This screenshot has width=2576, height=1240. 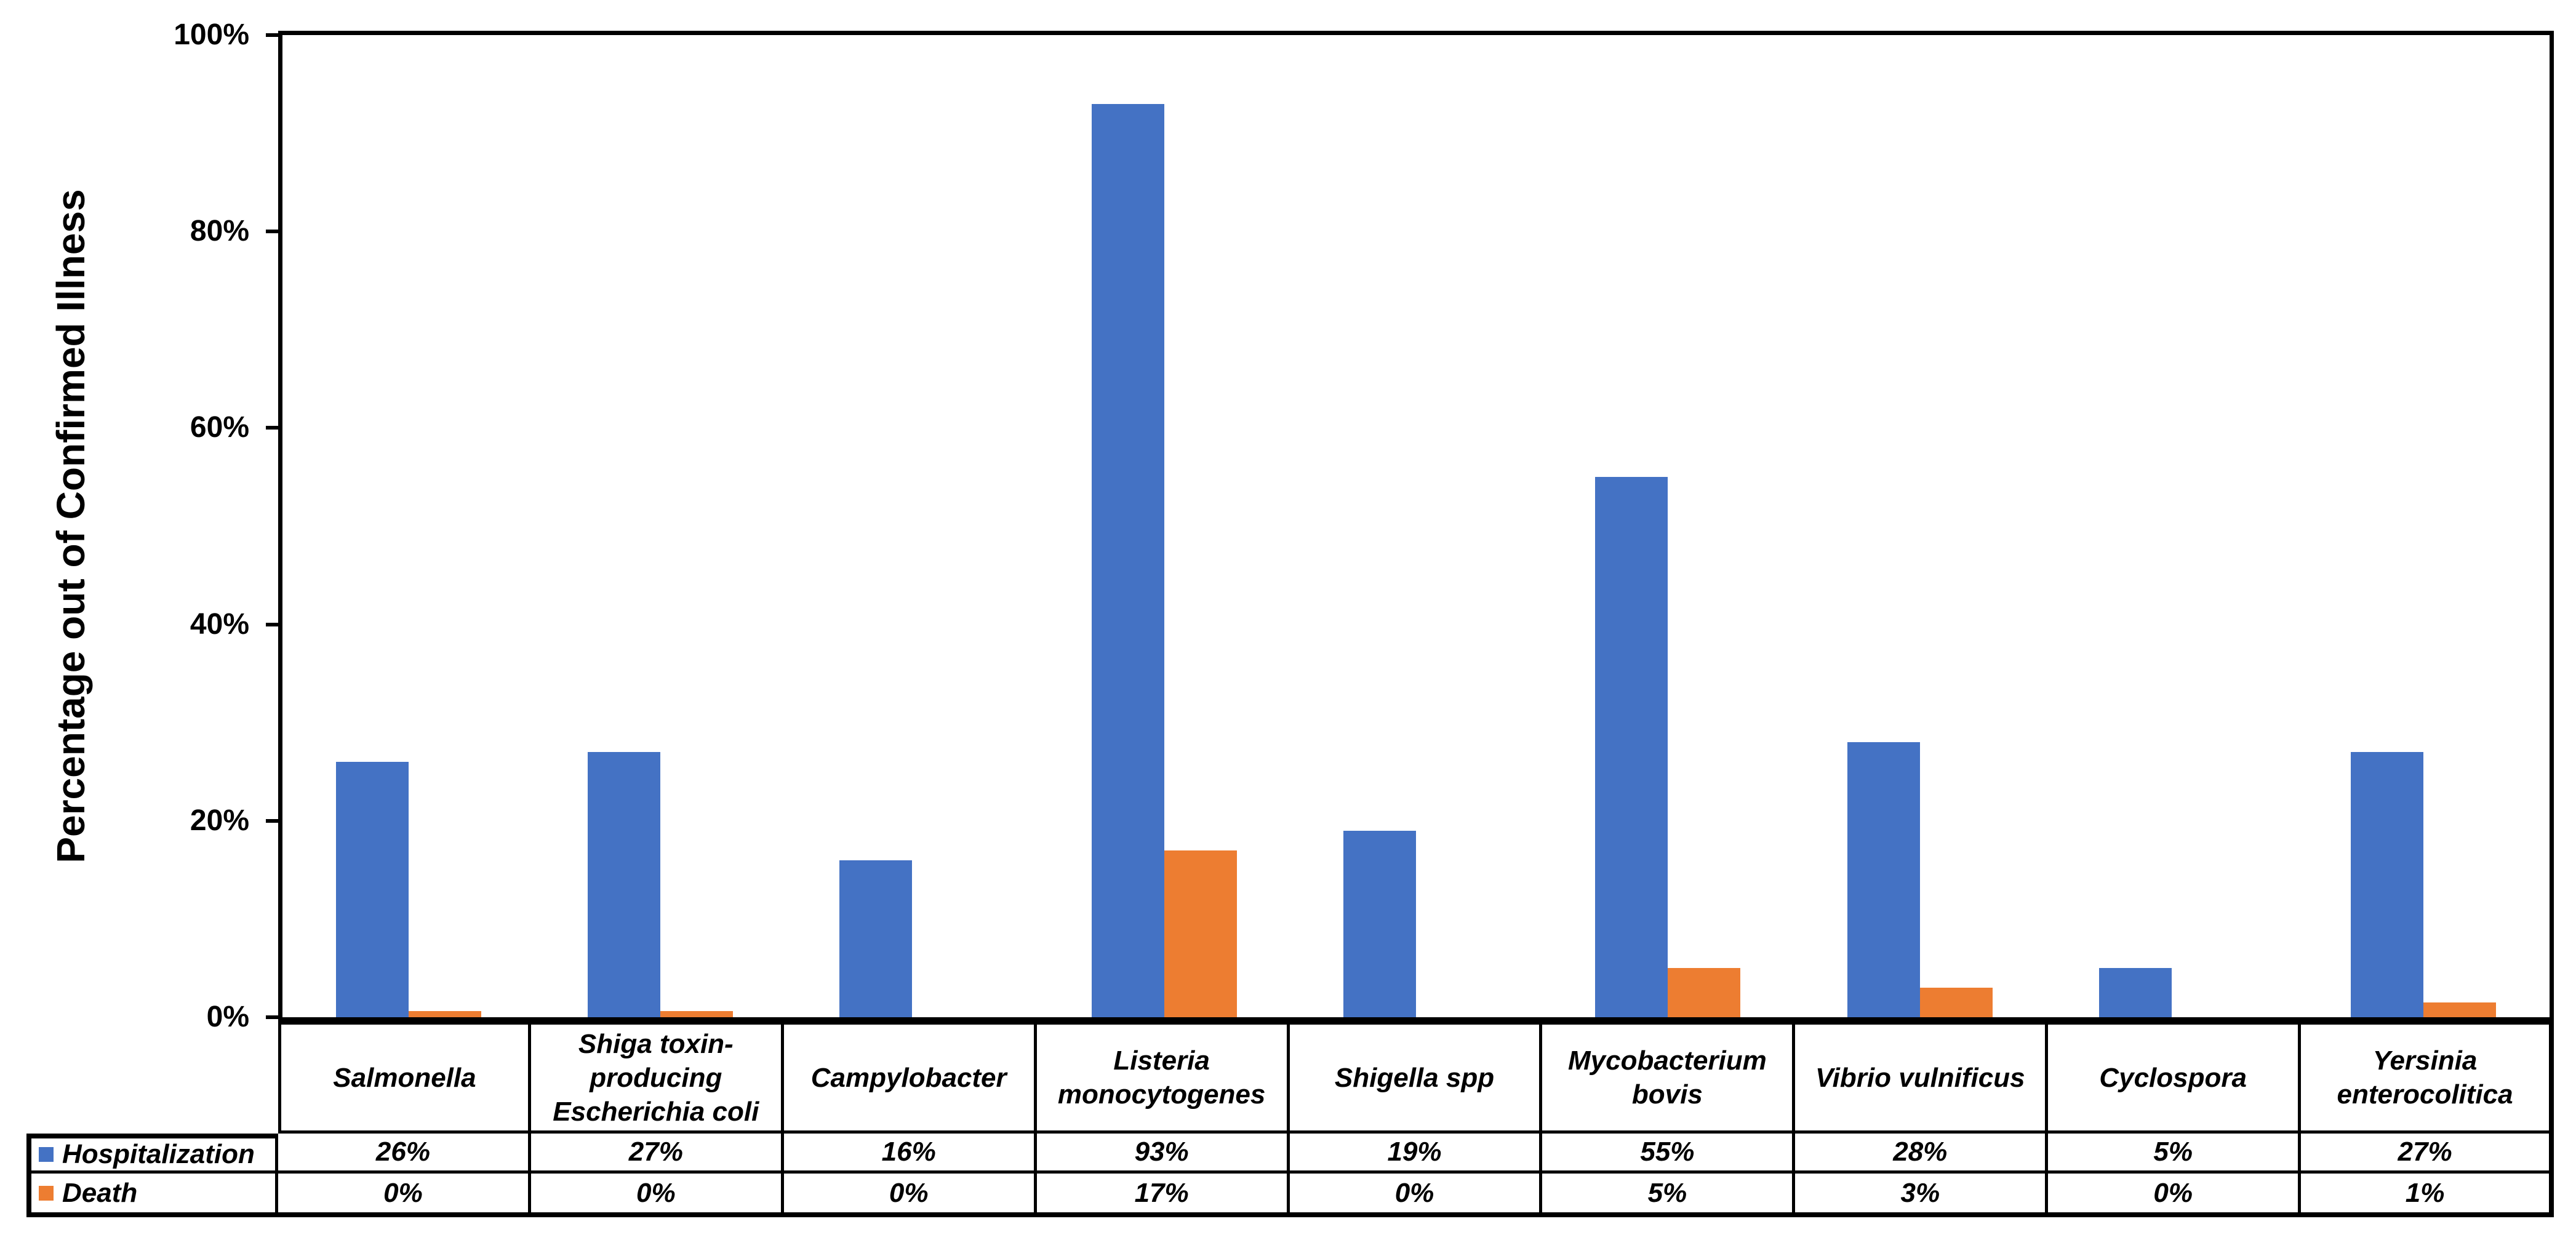 What do you see at coordinates (2175, 1195) in the screenshot?
I see `value-cell-death-cyclospora: 0%` at bounding box center [2175, 1195].